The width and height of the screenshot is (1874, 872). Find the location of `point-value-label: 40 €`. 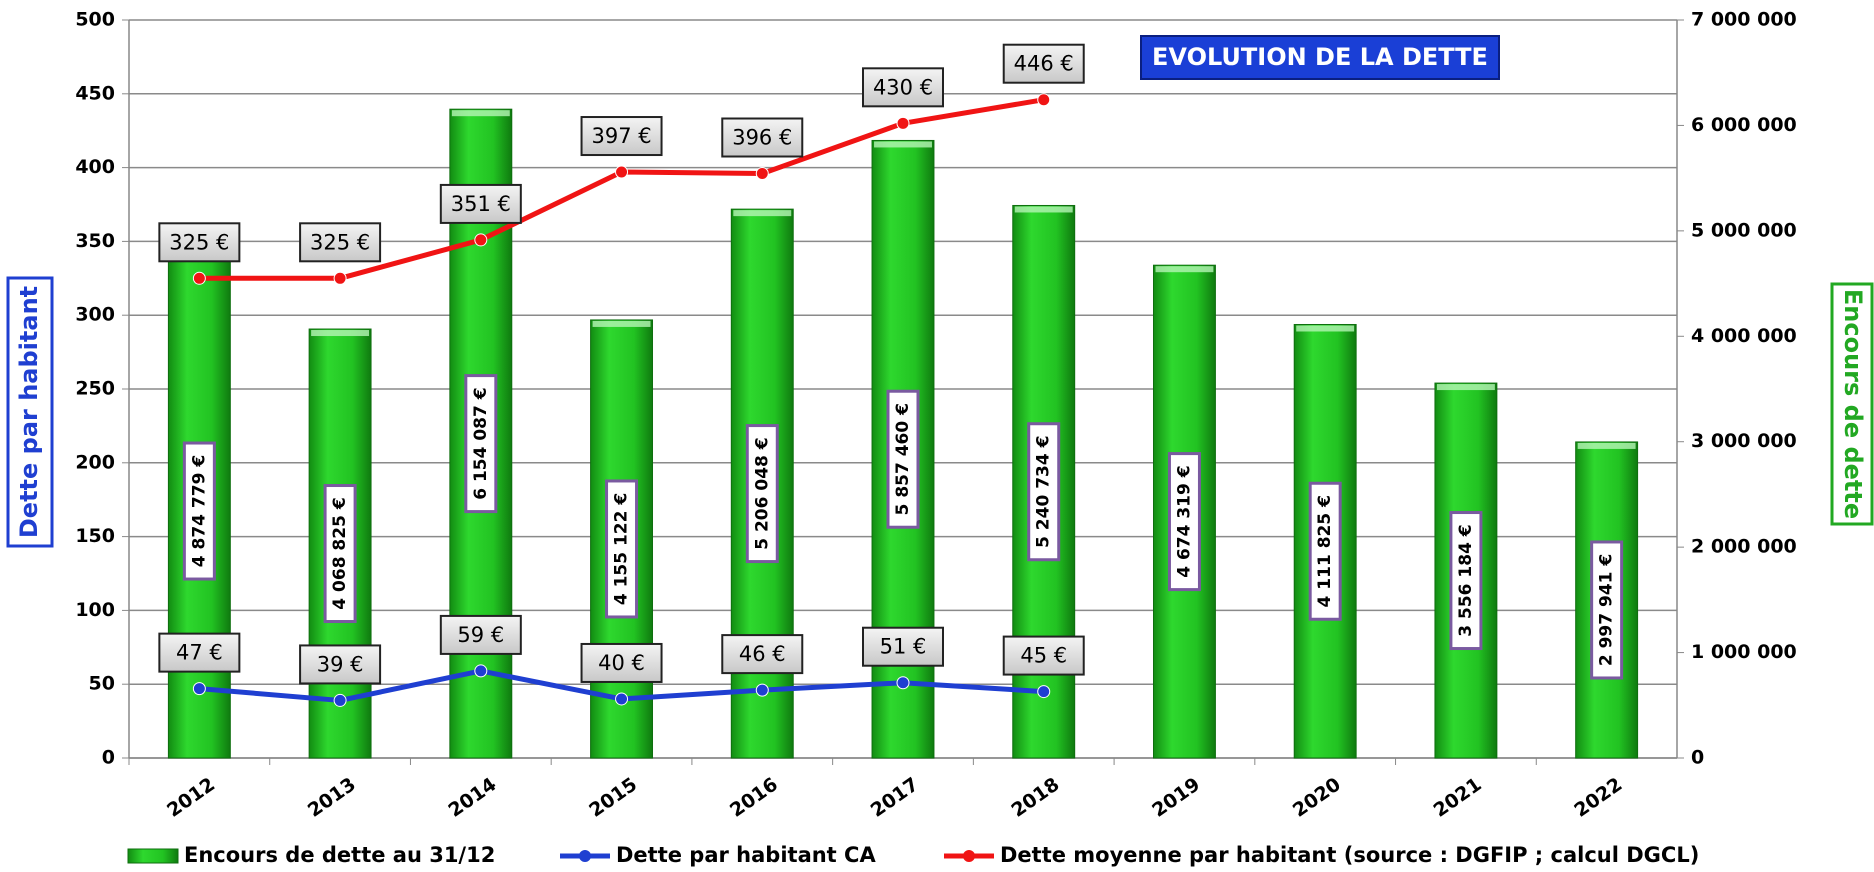

point-value-label: 40 € is located at coordinates (621, 663).